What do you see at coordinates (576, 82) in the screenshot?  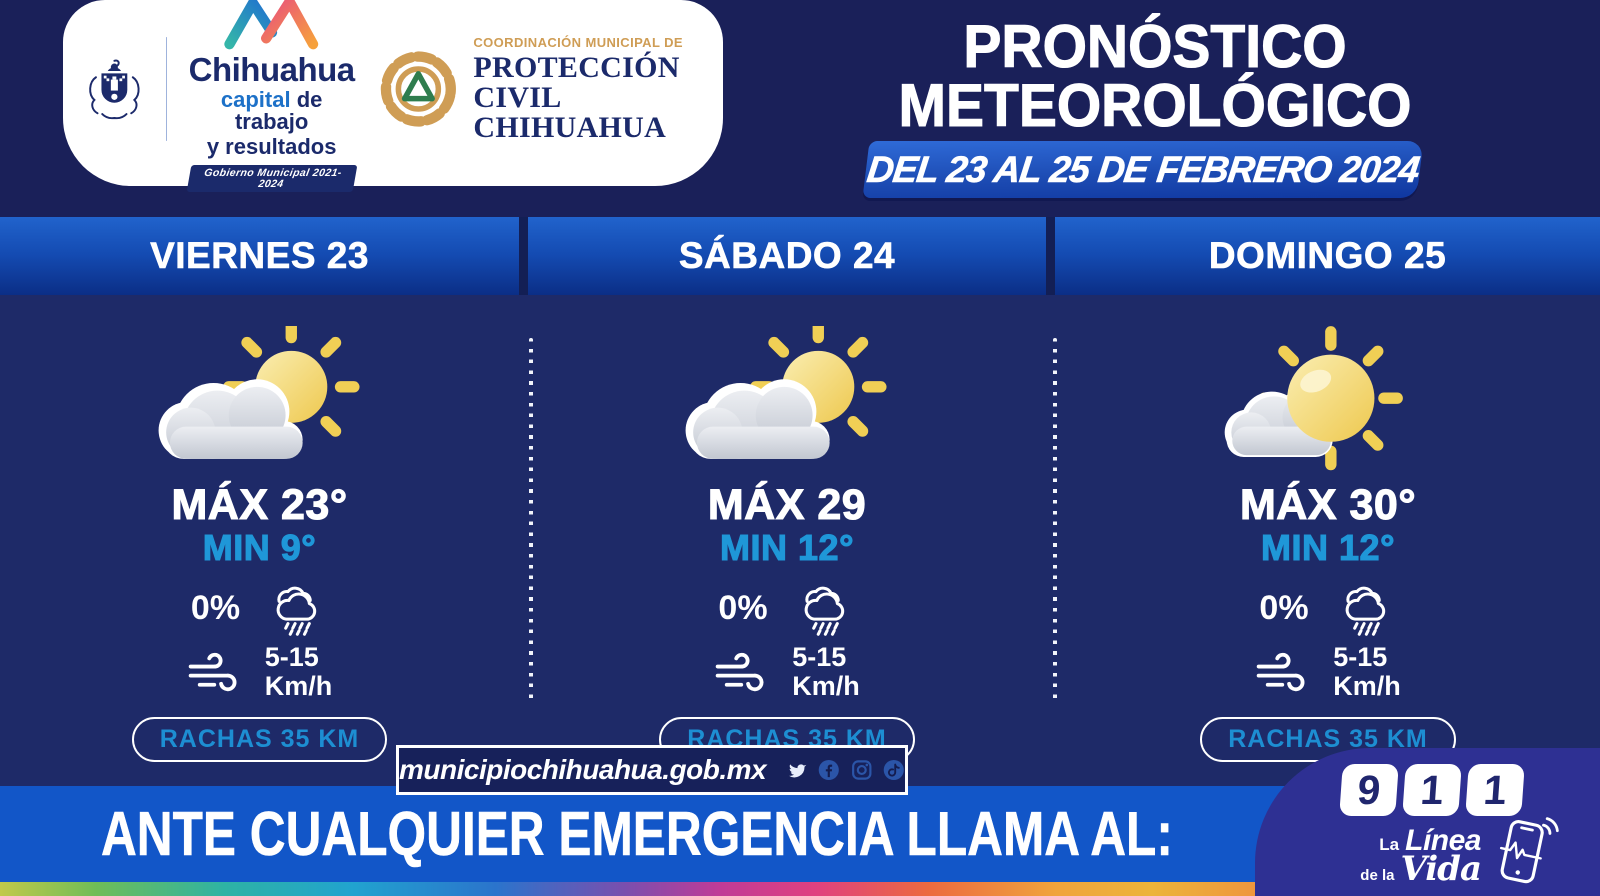 I see `civil-name-line: PROTECCIÓN CIVIL` at bounding box center [576, 82].